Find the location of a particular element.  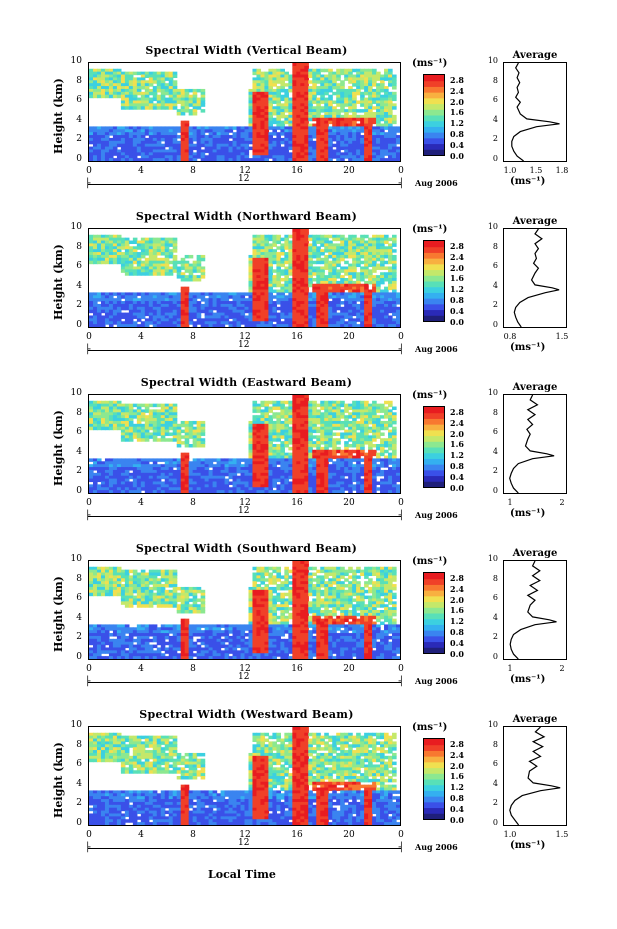

x-tick-label: 20 is located at coordinates (349, 337).